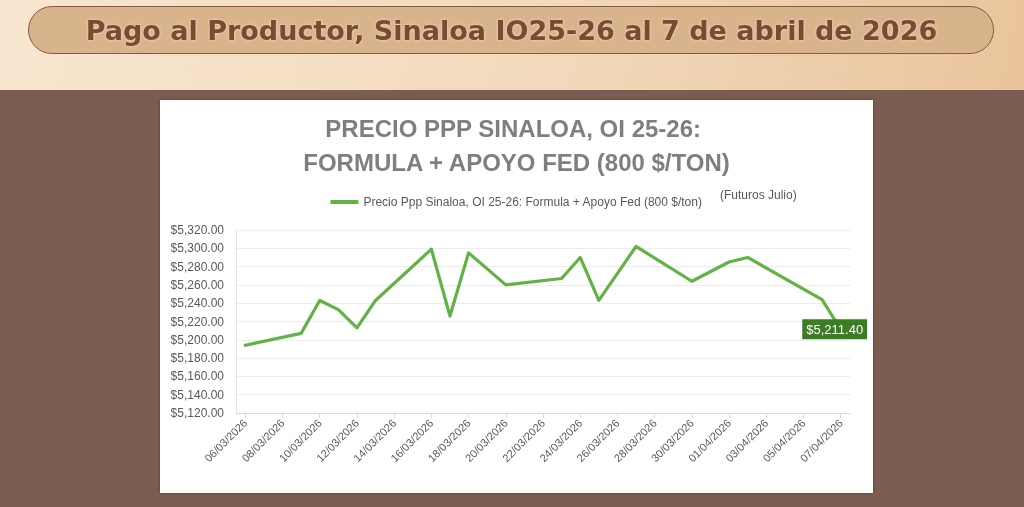  What do you see at coordinates (197, 394) in the screenshot?
I see `y-tick-label: $5,140.00` at bounding box center [197, 394].